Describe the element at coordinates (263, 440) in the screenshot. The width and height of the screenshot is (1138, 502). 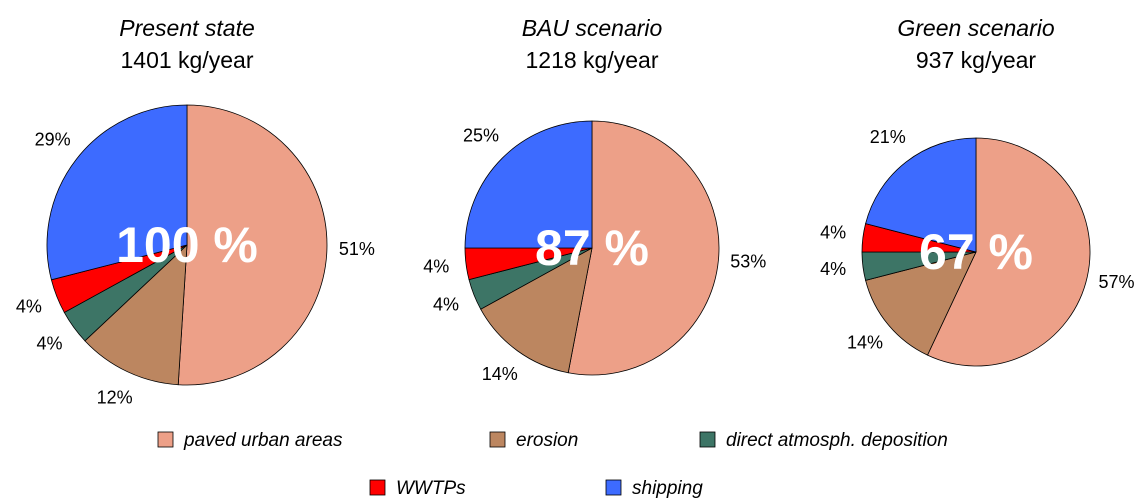
I see `legend-label: paved urban areas` at that location.